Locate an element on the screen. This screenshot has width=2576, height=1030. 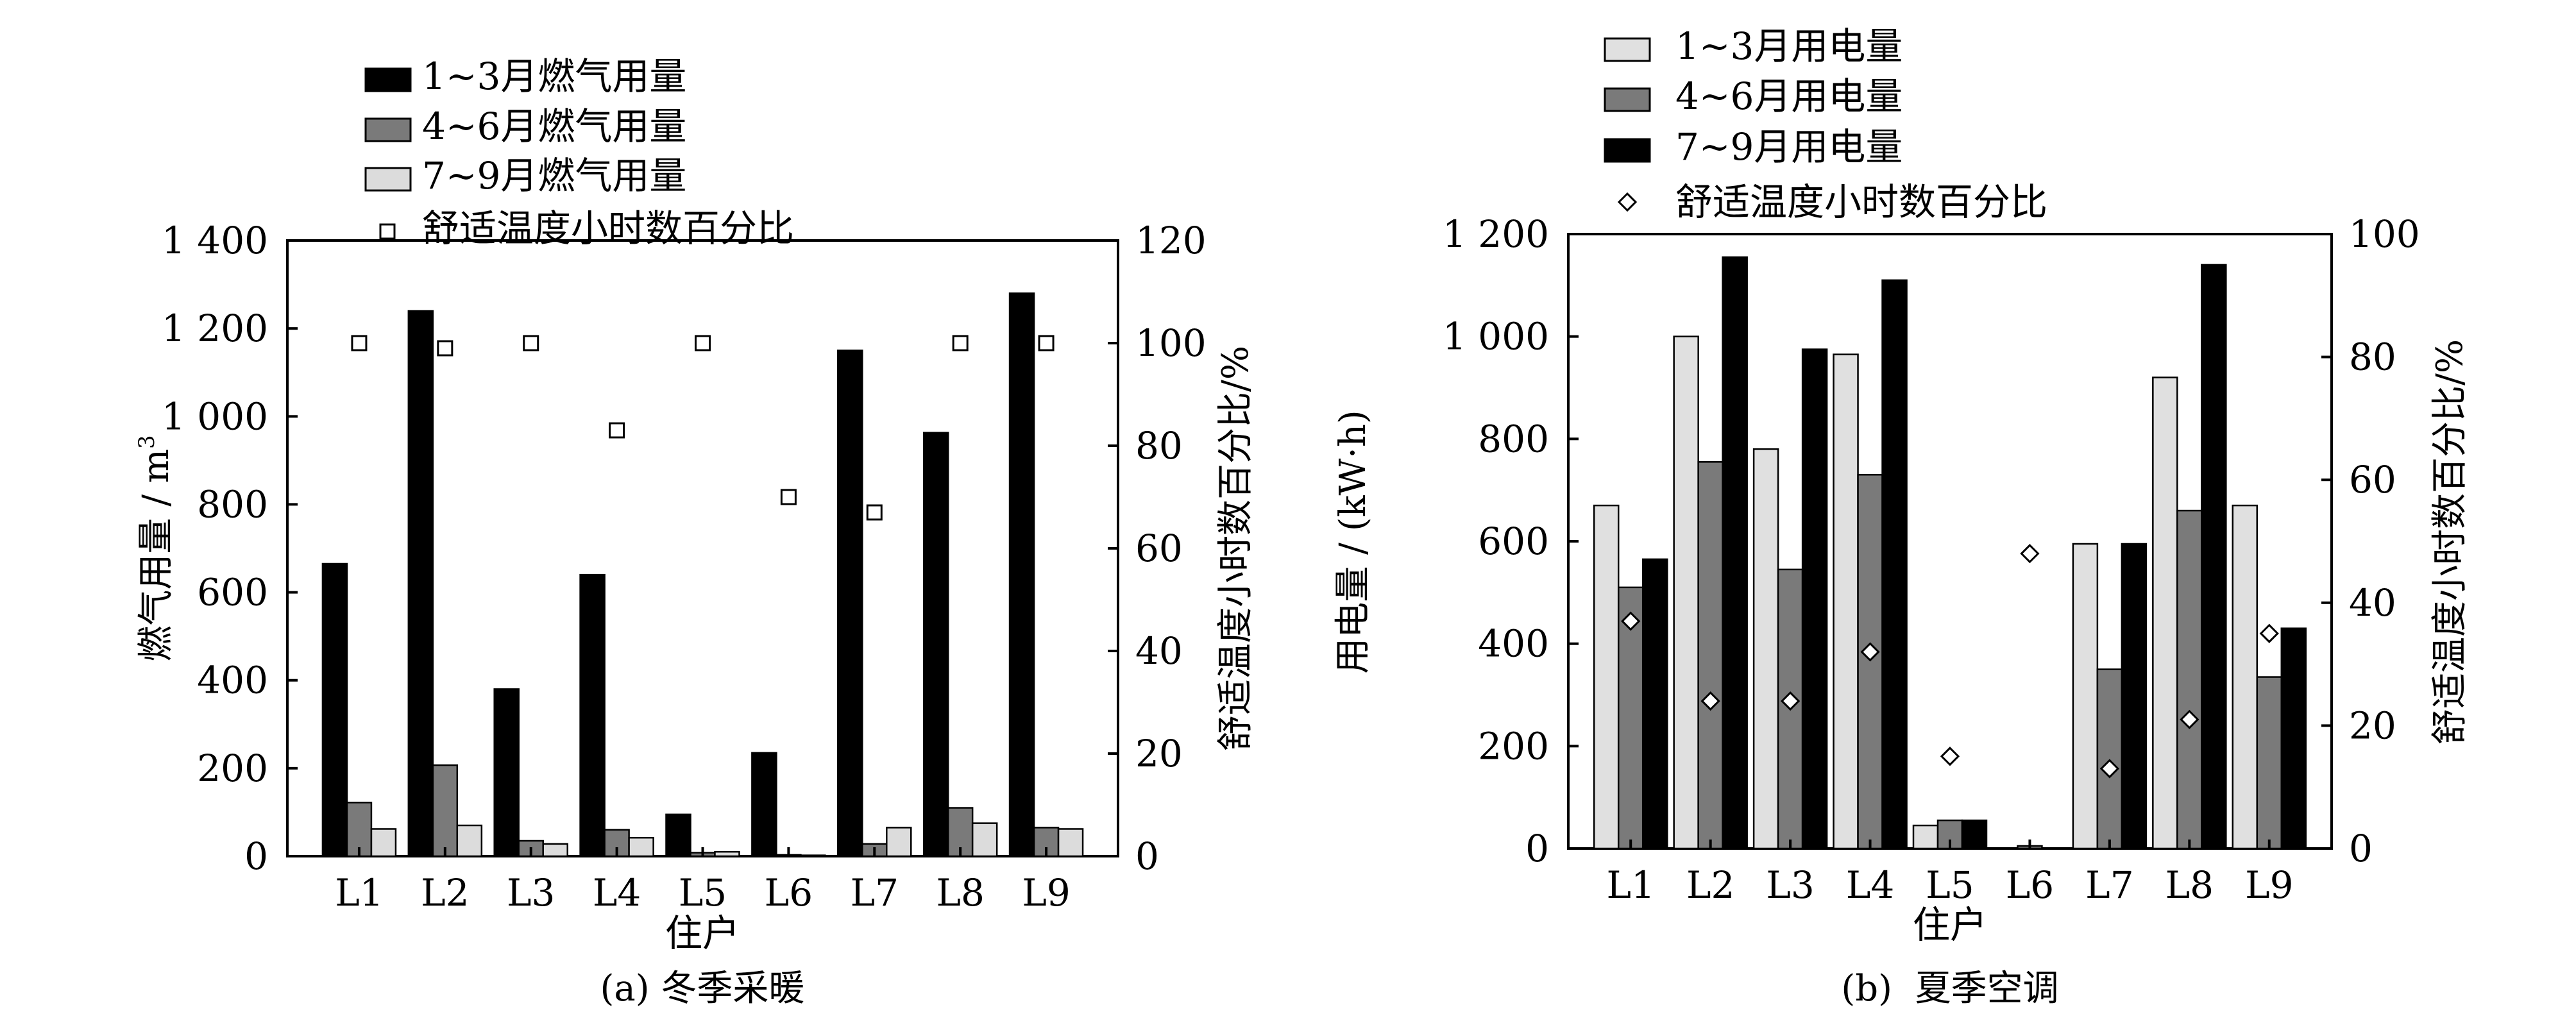
chart-b-ylabel: 用电量 / (kW·h) is located at coordinates (1353, 542).